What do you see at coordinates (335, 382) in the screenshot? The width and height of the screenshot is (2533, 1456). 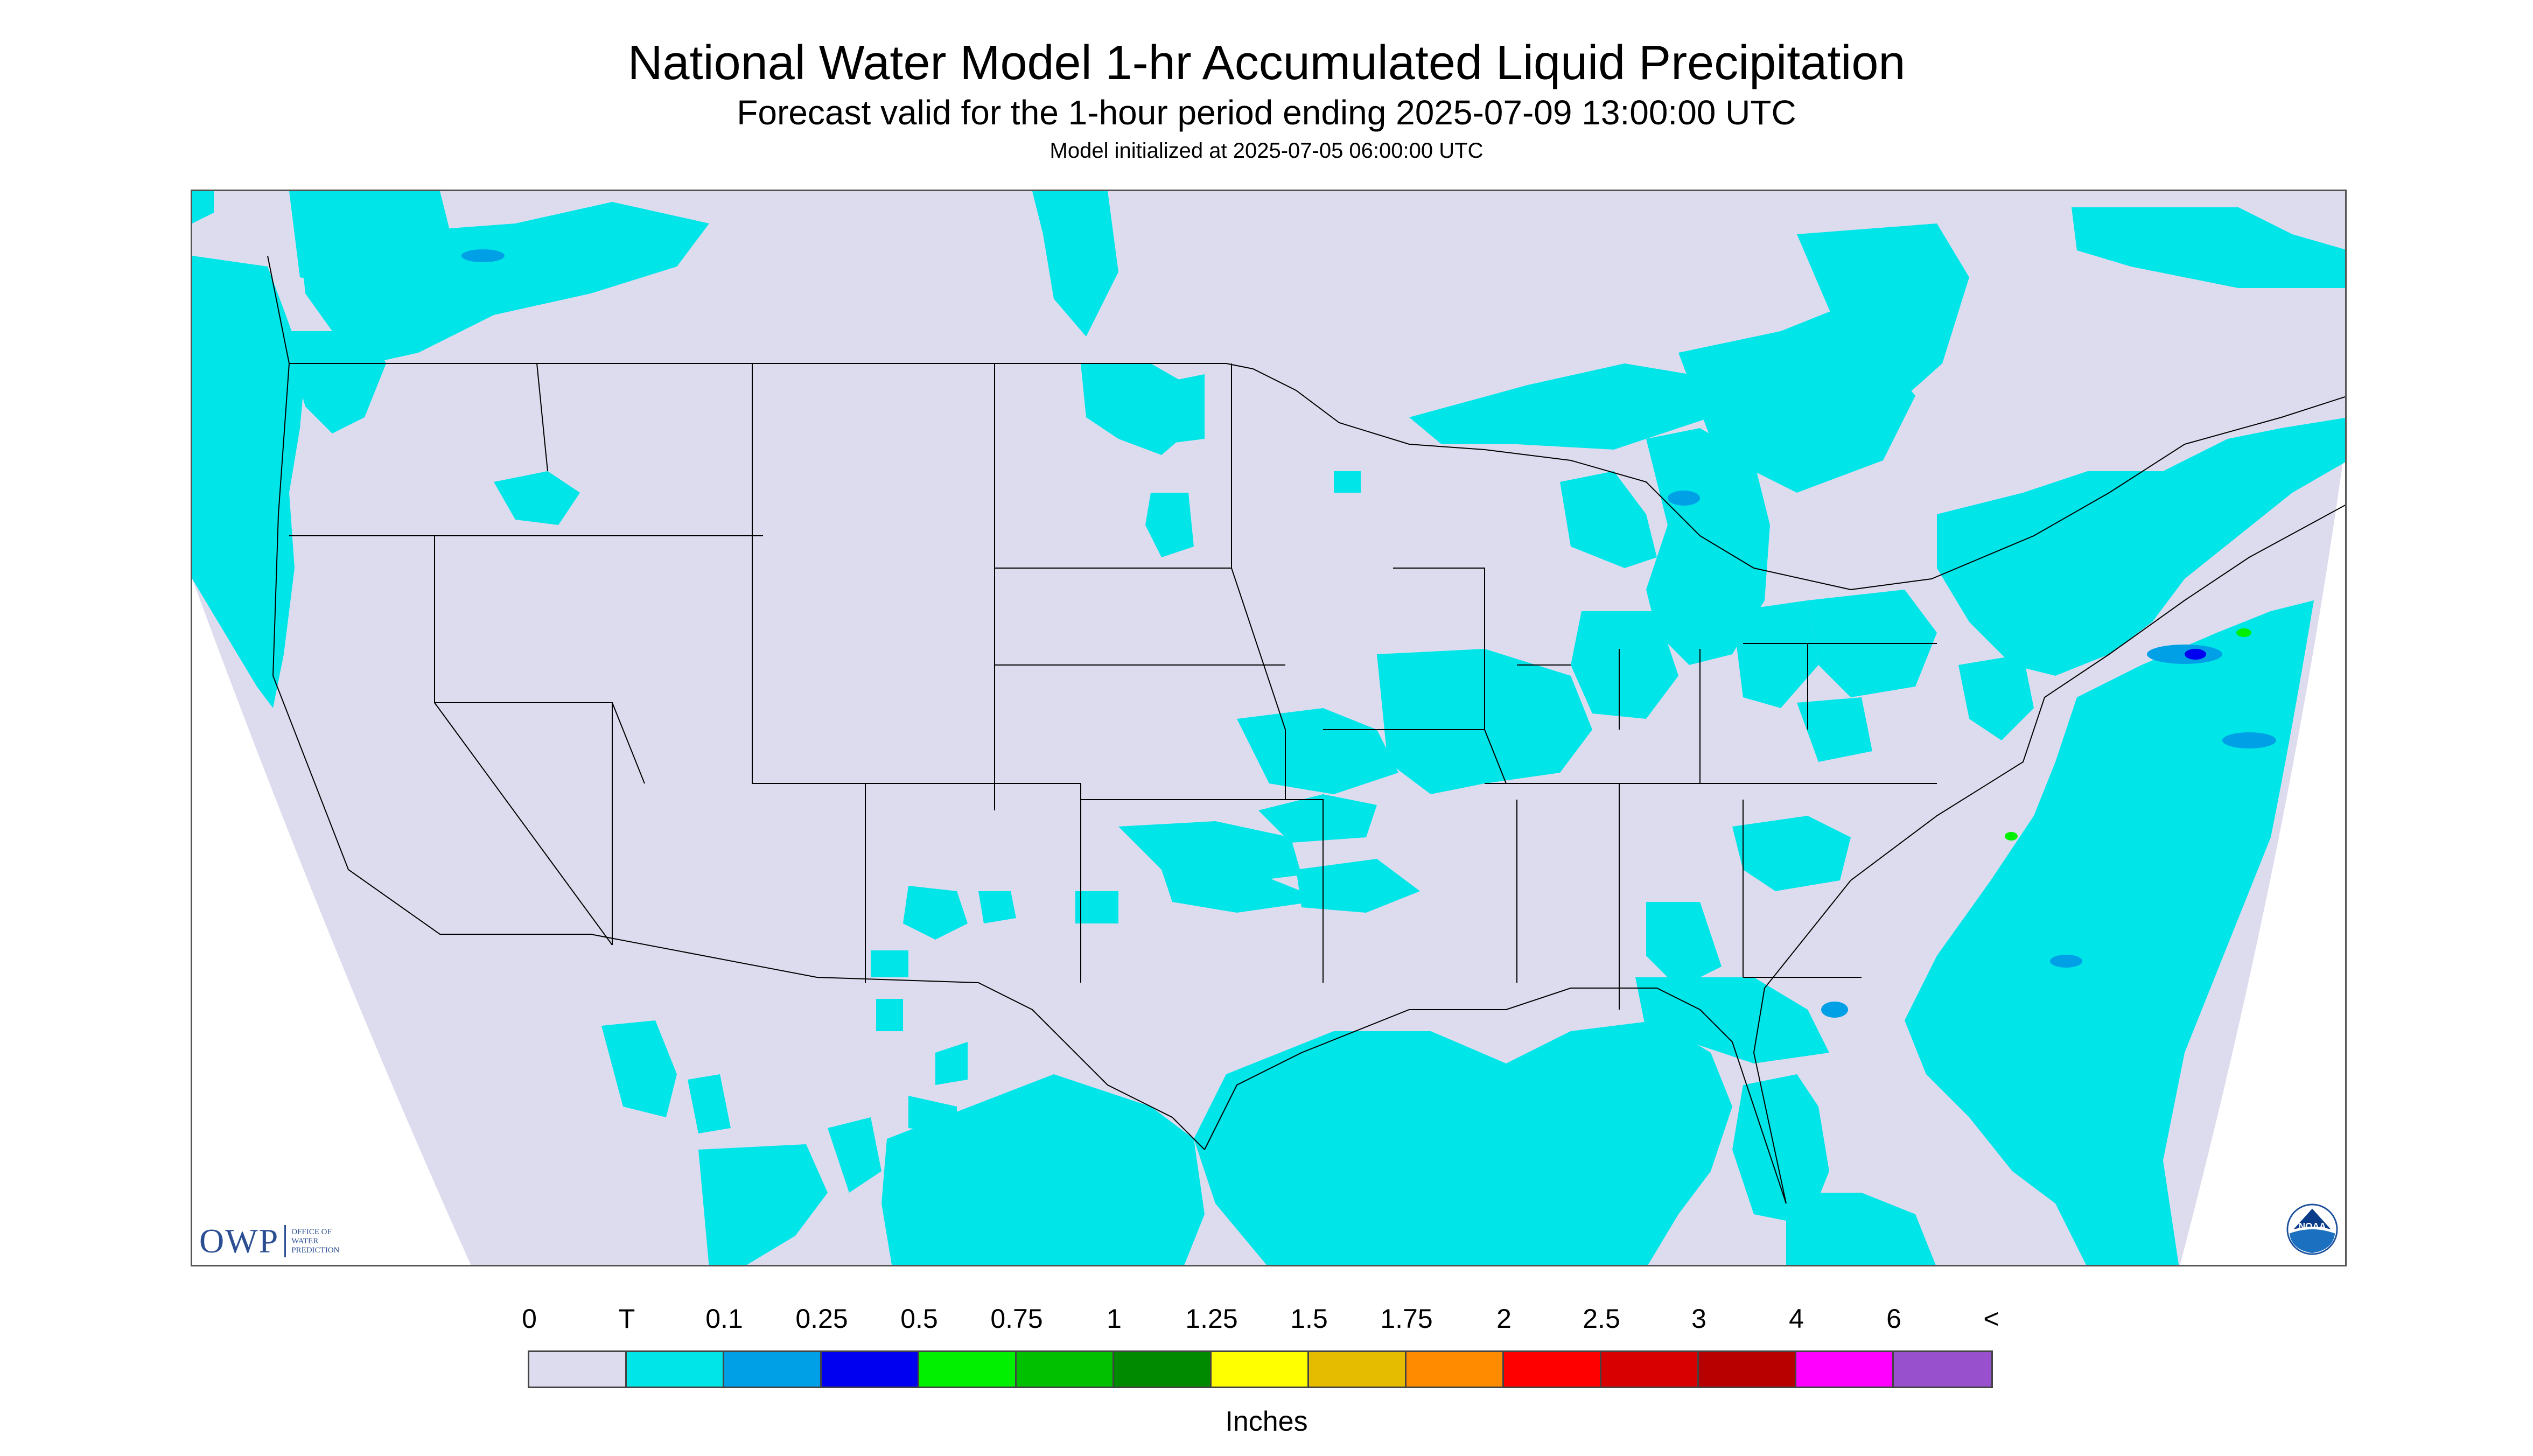 I see `precip-washington` at bounding box center [335, 382].